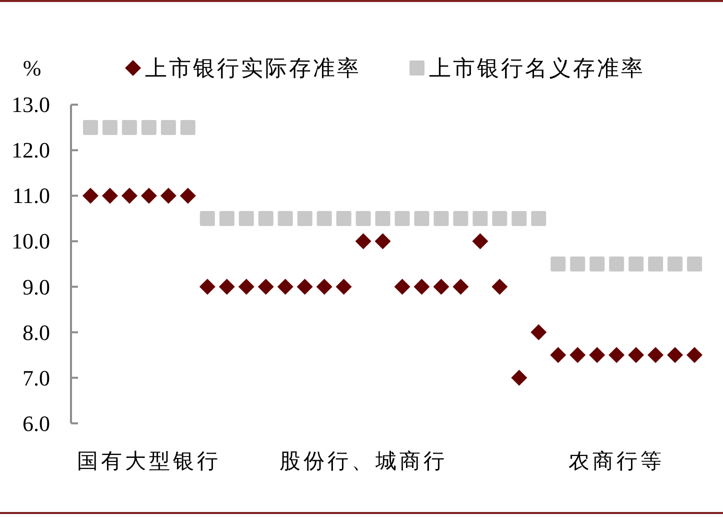  I want to click on x-tick-label: 股份行、城商行, so click(363, 461).